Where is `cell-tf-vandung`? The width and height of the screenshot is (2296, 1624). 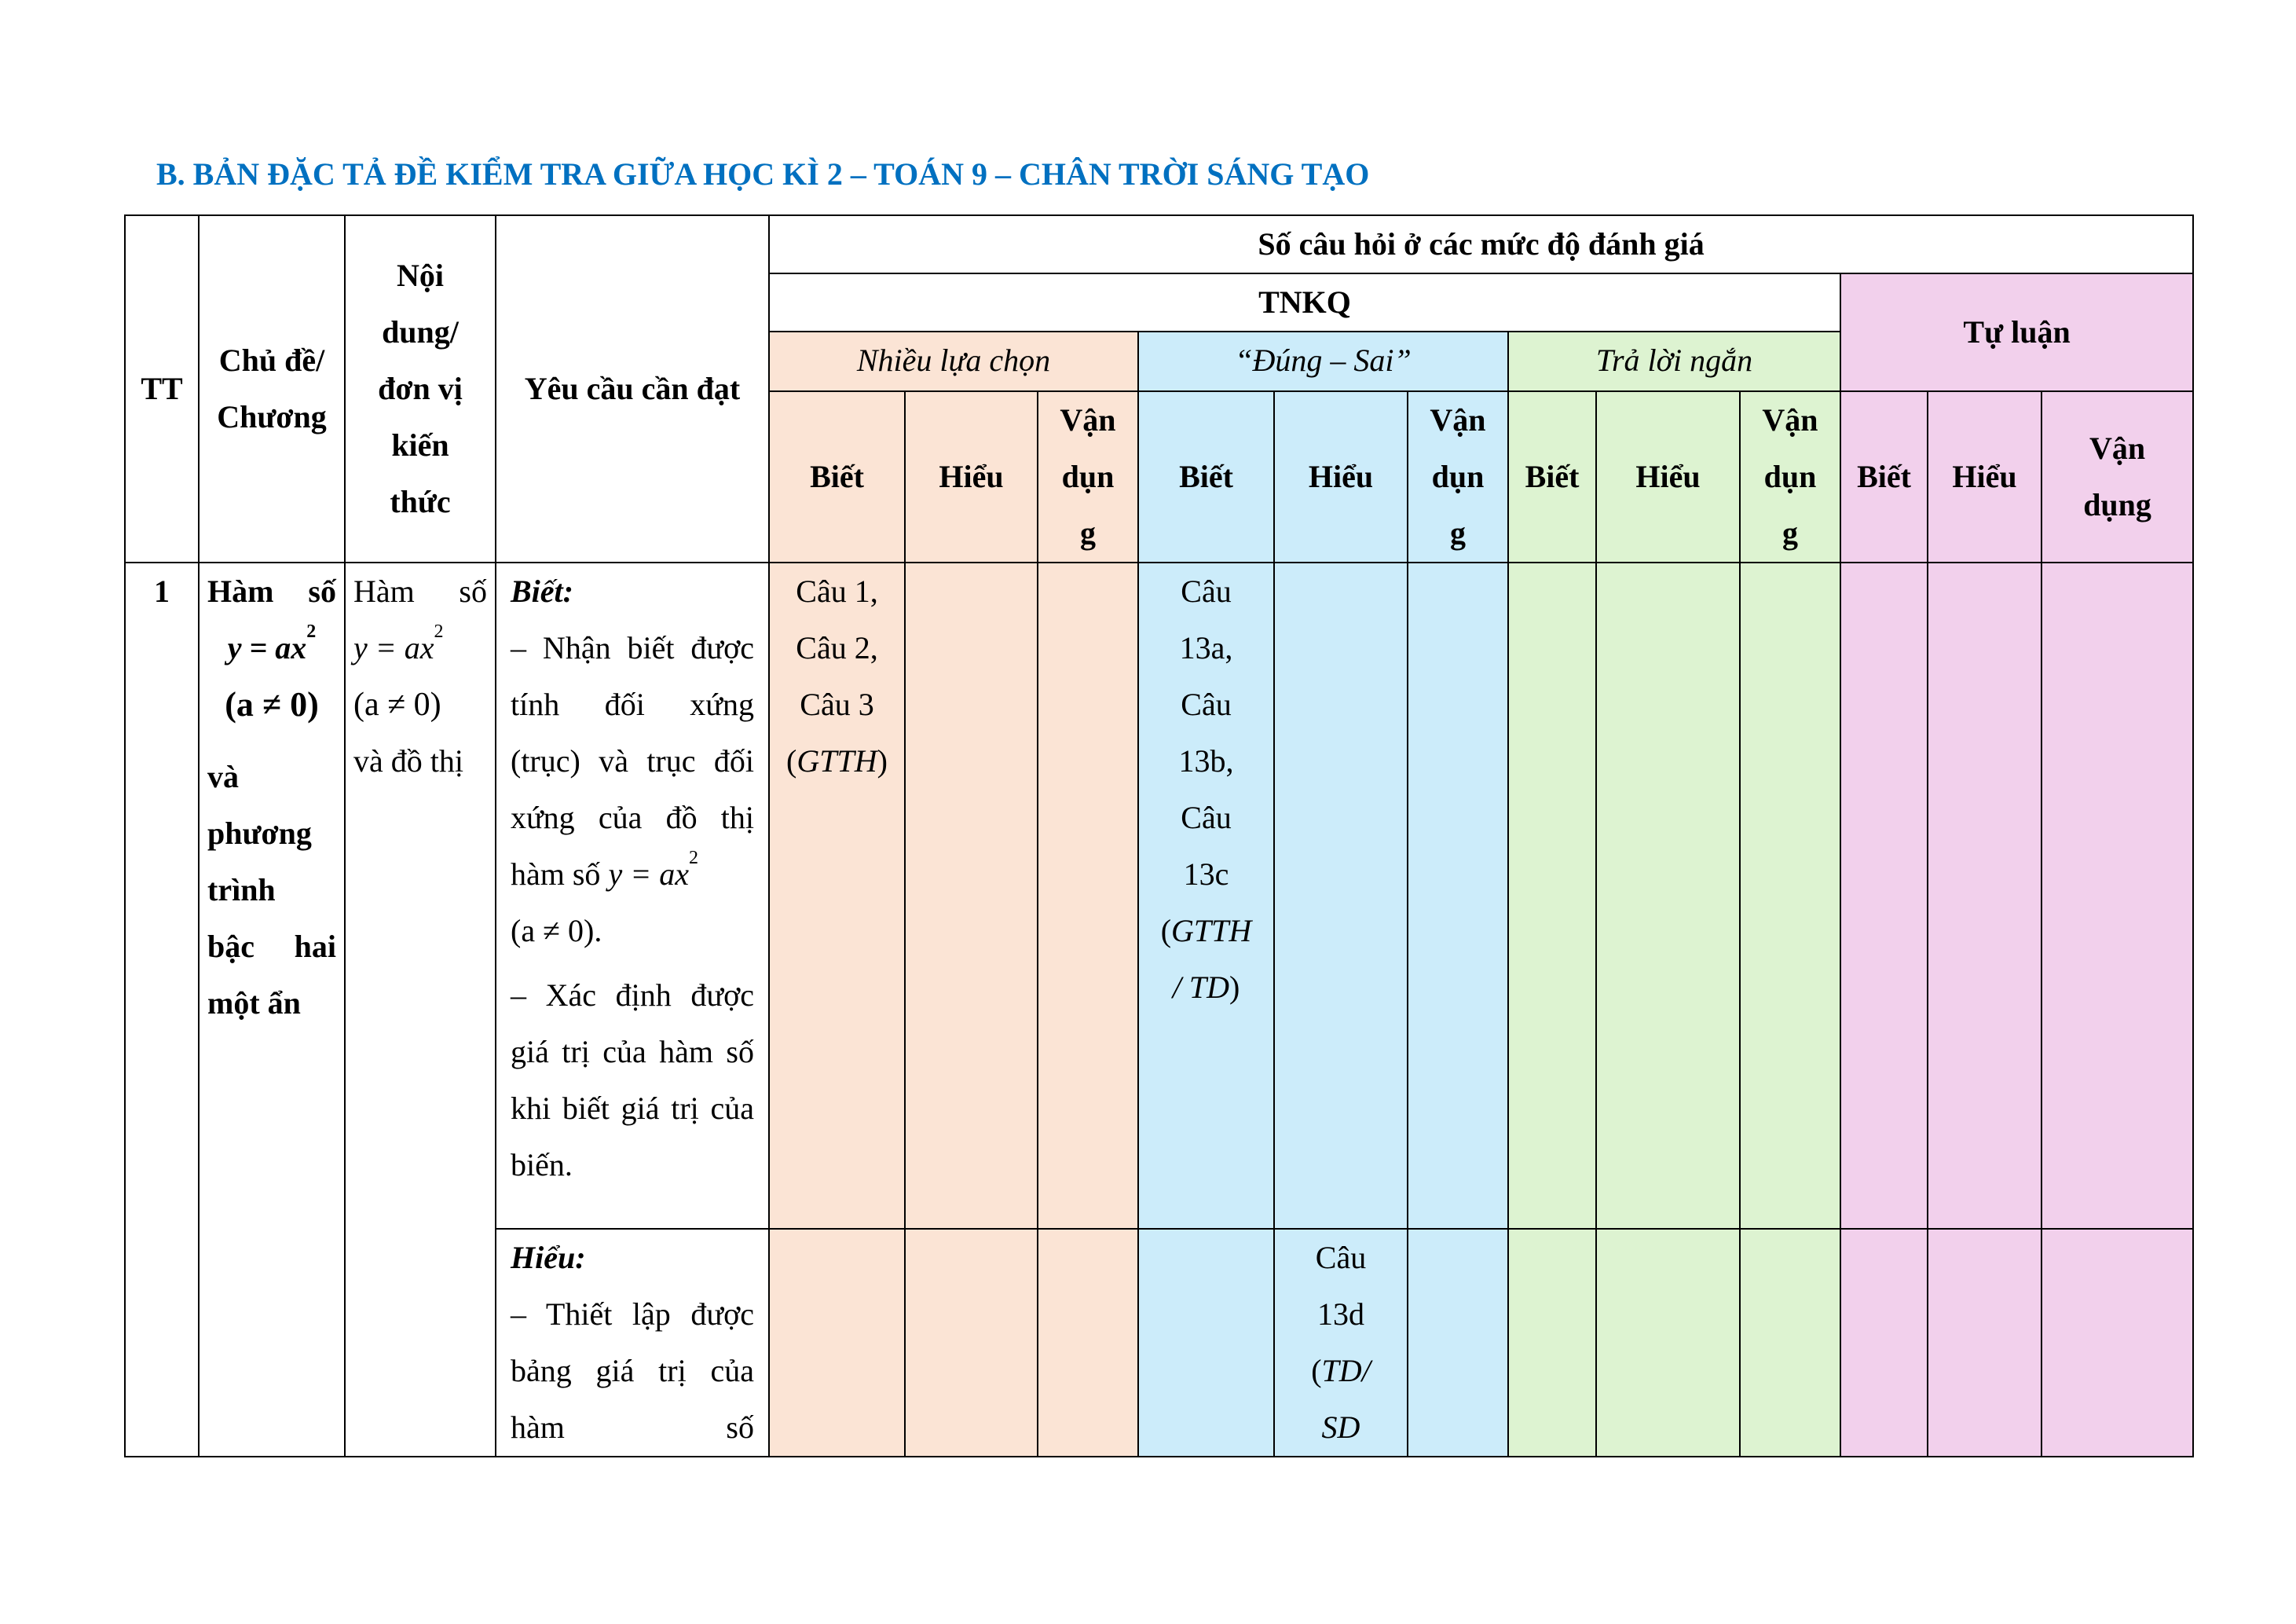
cell-tf-vandung is located at coordinates (1458, 896).